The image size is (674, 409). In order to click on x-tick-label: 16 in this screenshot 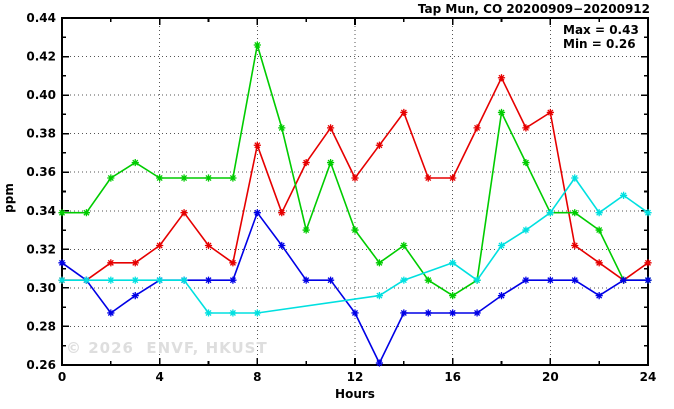, I will do `click(452, 377)`.